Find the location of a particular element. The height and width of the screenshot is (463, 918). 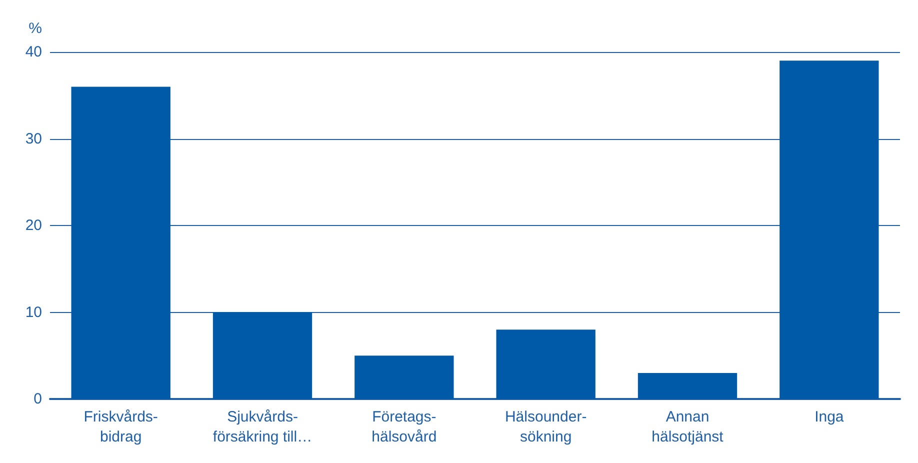

x-tick-label: Friskvårds- bidrag is located at coordinates (121, 427).